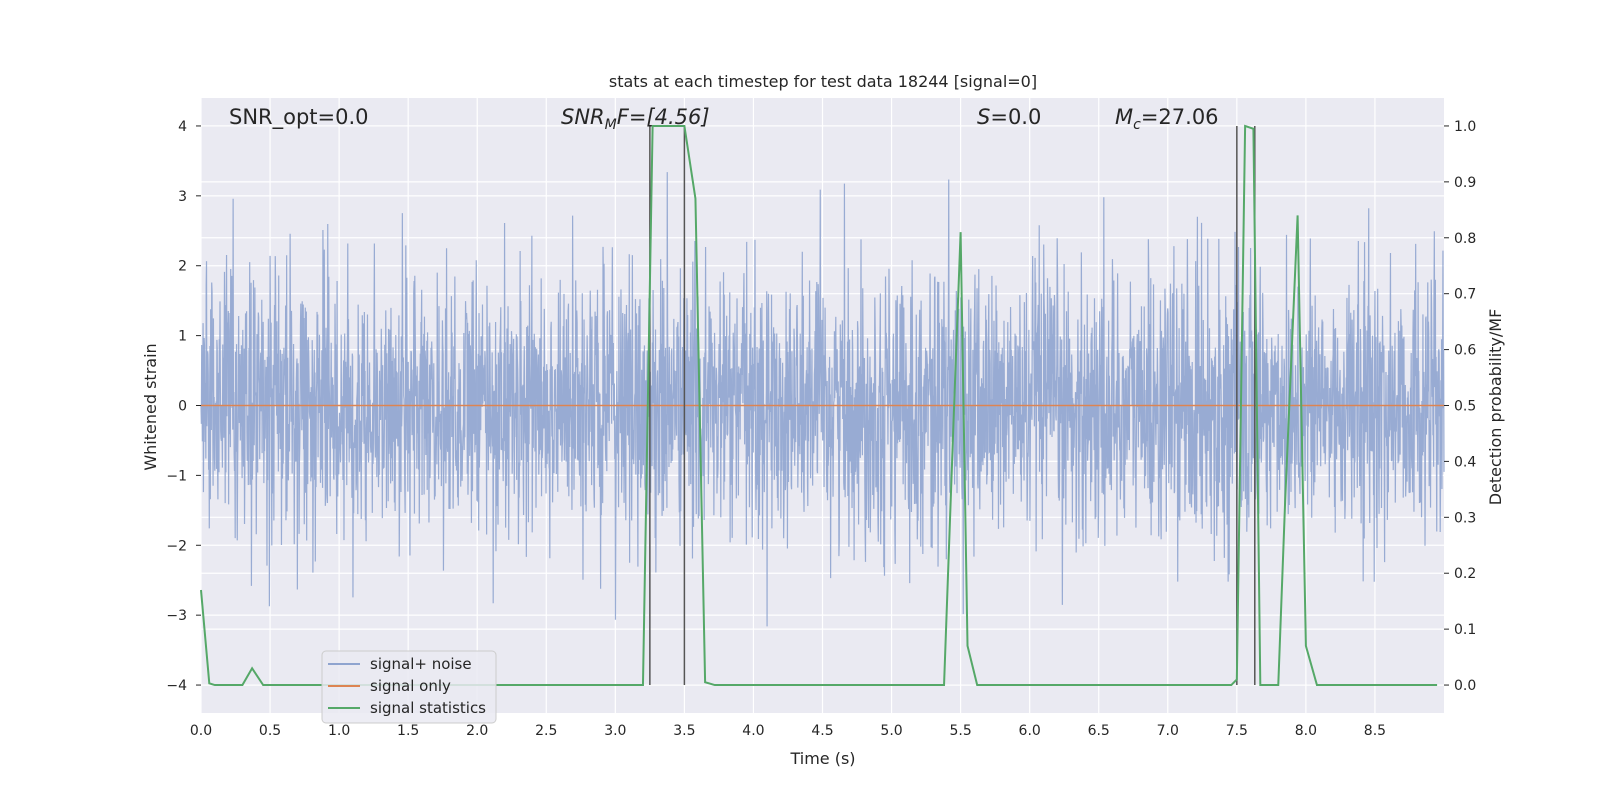 The width and height of the screenshot is (1600, 804). What do you see at coordinates (822, 731) in the screenshot?
I see `x-tick-label: 4.5` at bounding box center [822, 731].